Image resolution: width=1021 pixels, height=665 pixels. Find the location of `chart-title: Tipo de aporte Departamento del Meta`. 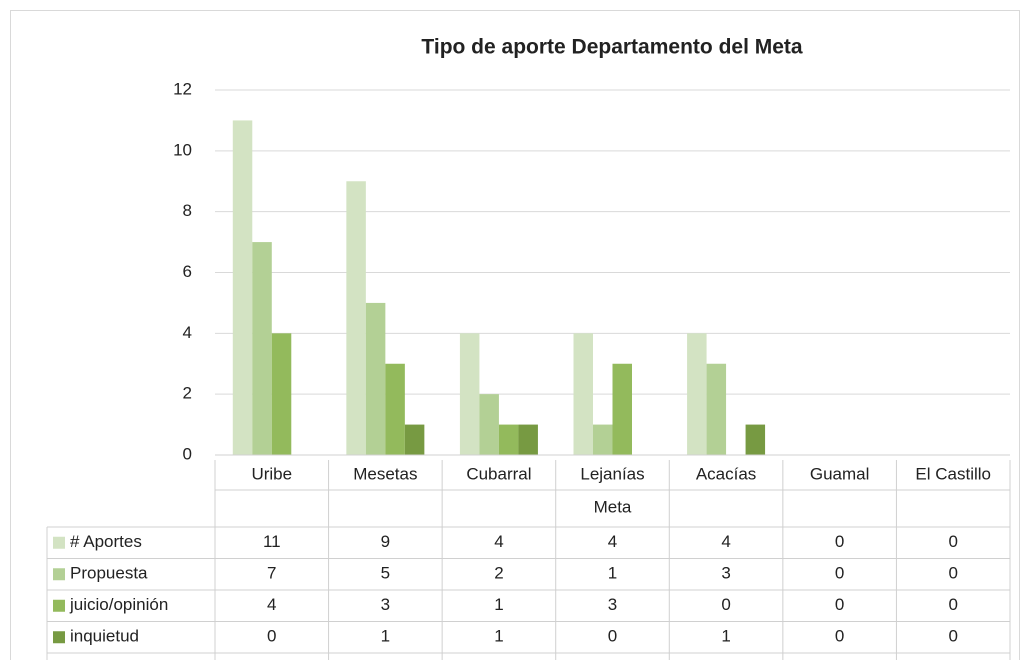

chart-title: Tipo de aporte Departamento del Meta is located at coordinates (611, 47).